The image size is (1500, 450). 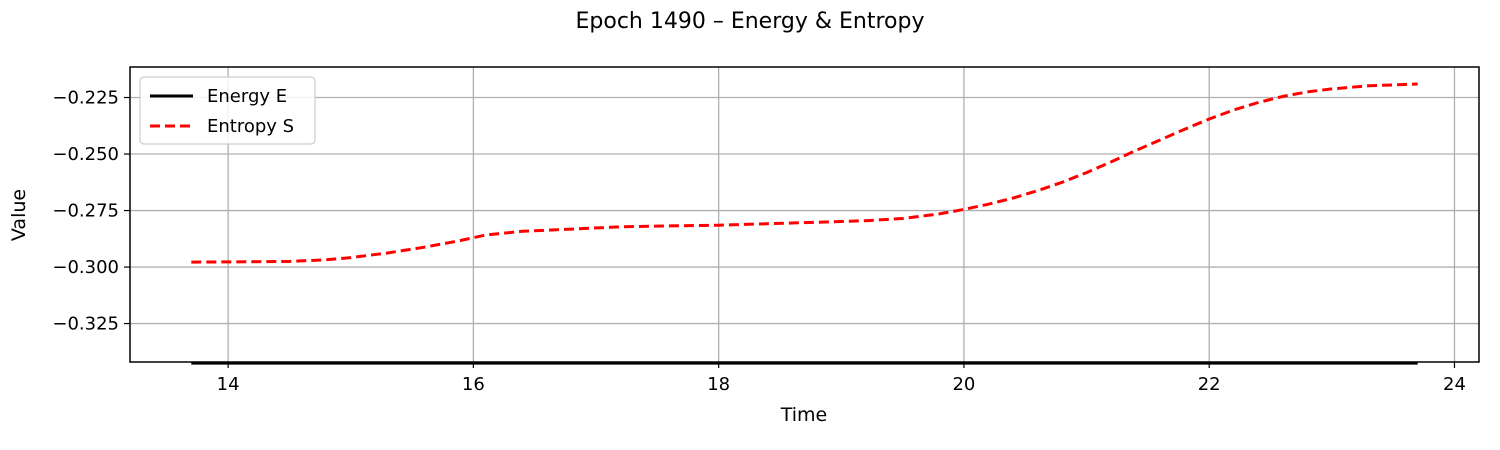 I want to click on x-tick-label: 18, so click(x=718, y=384).